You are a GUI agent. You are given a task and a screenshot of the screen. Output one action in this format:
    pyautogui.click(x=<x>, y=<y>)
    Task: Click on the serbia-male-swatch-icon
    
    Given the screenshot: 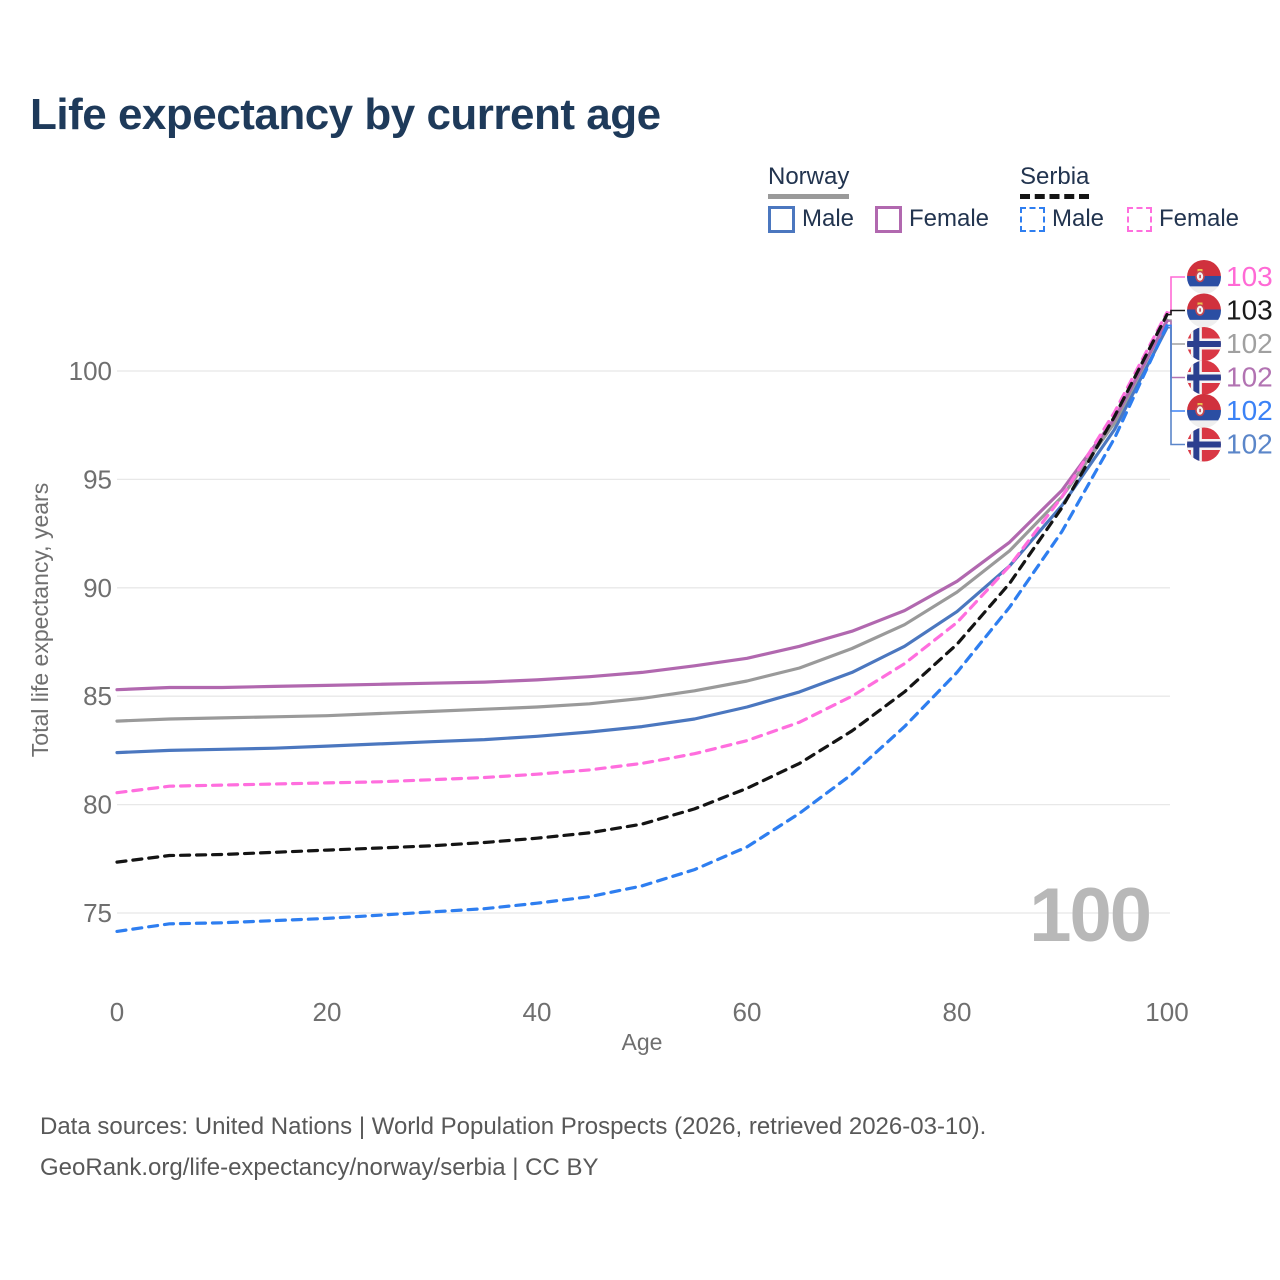 What is the action you would take?
    pyautogui.click(x=1032, y=219)
    